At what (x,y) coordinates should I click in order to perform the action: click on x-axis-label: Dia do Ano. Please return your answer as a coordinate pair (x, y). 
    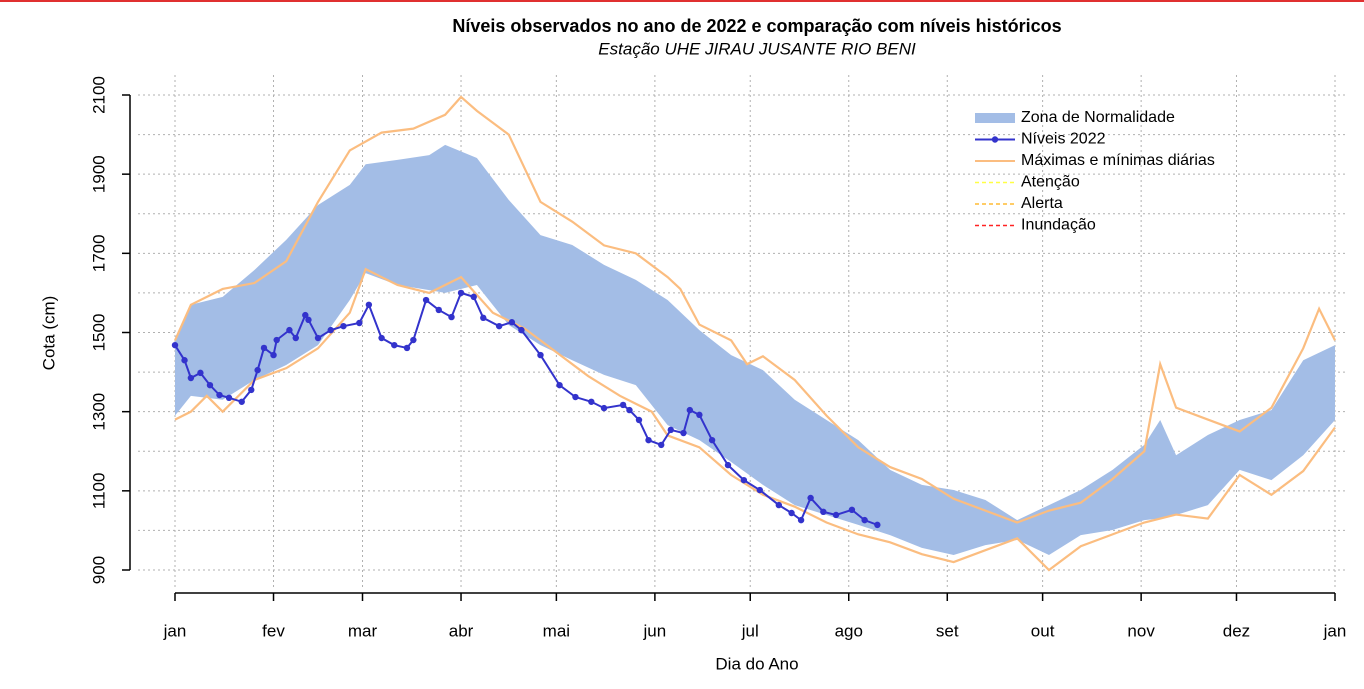
    Looking at the image, I should click on (756, 663).